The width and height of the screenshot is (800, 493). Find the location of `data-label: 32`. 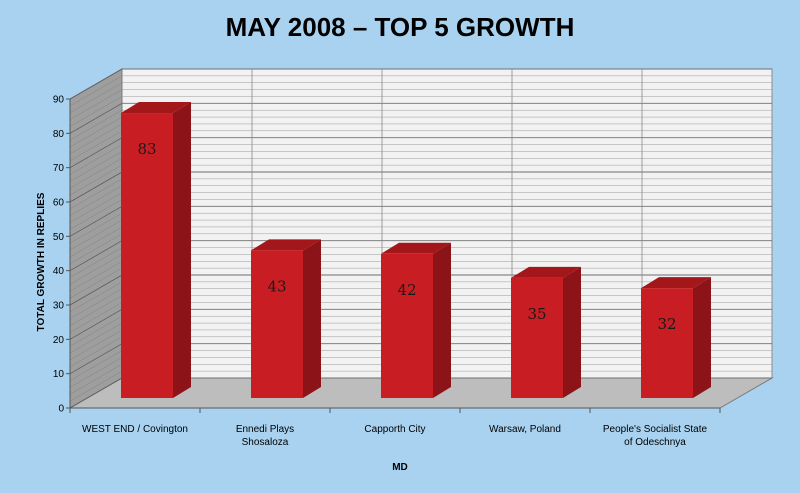

data-label: 32 is located at coordinates (666, 324).